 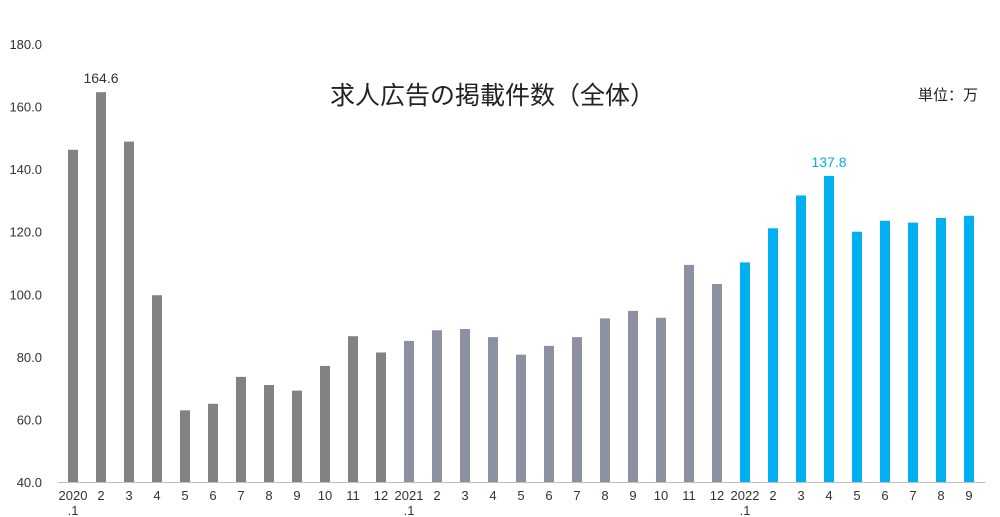 I want to click on x-tick-label: 2021, so click(x=409, y=495).